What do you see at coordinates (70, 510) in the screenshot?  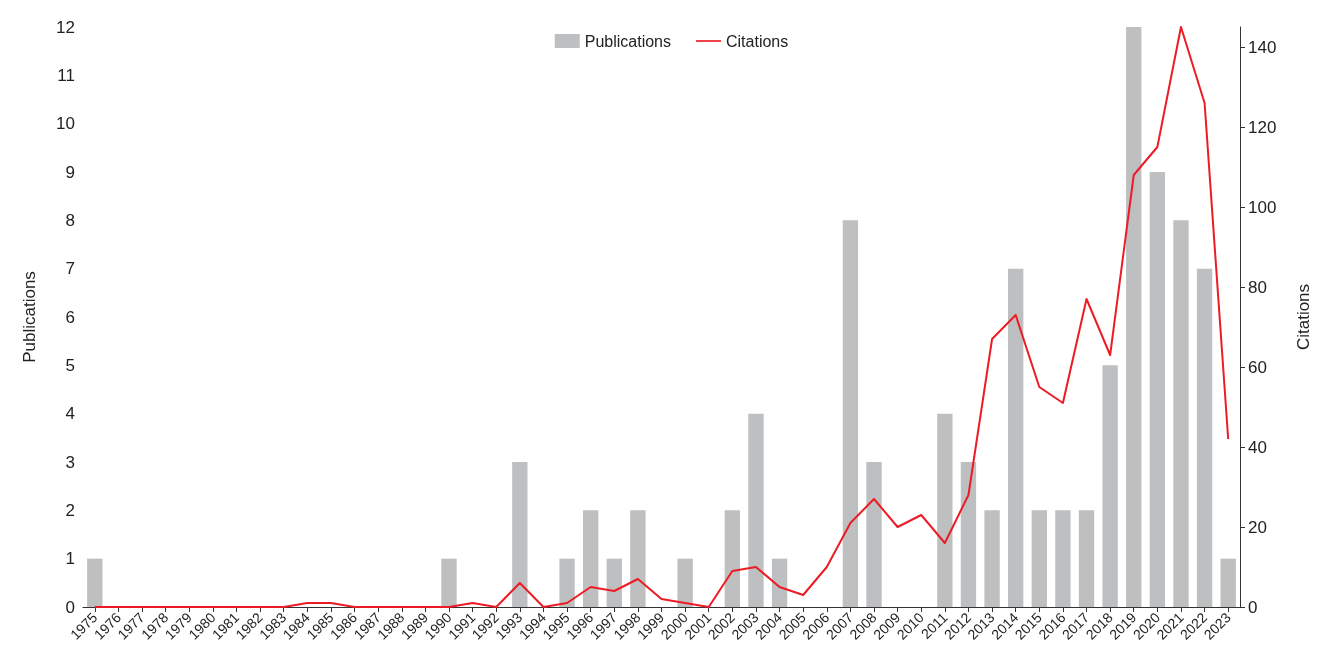 I see `y-tick-label: 2` at bounding box center [70, 510].